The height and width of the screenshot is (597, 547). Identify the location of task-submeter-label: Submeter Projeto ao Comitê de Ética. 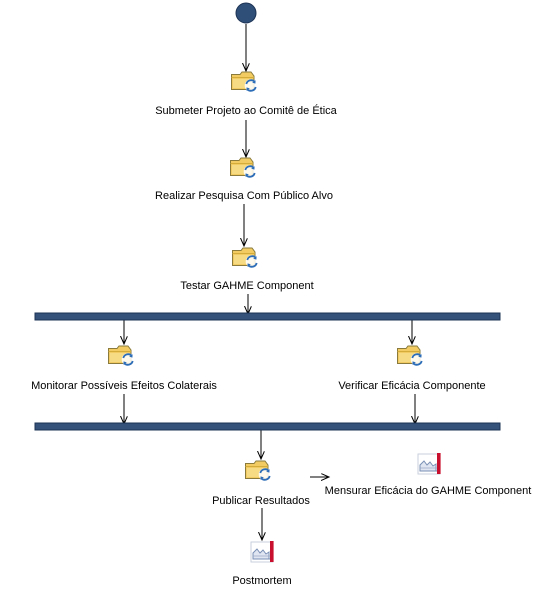
(246, 110).